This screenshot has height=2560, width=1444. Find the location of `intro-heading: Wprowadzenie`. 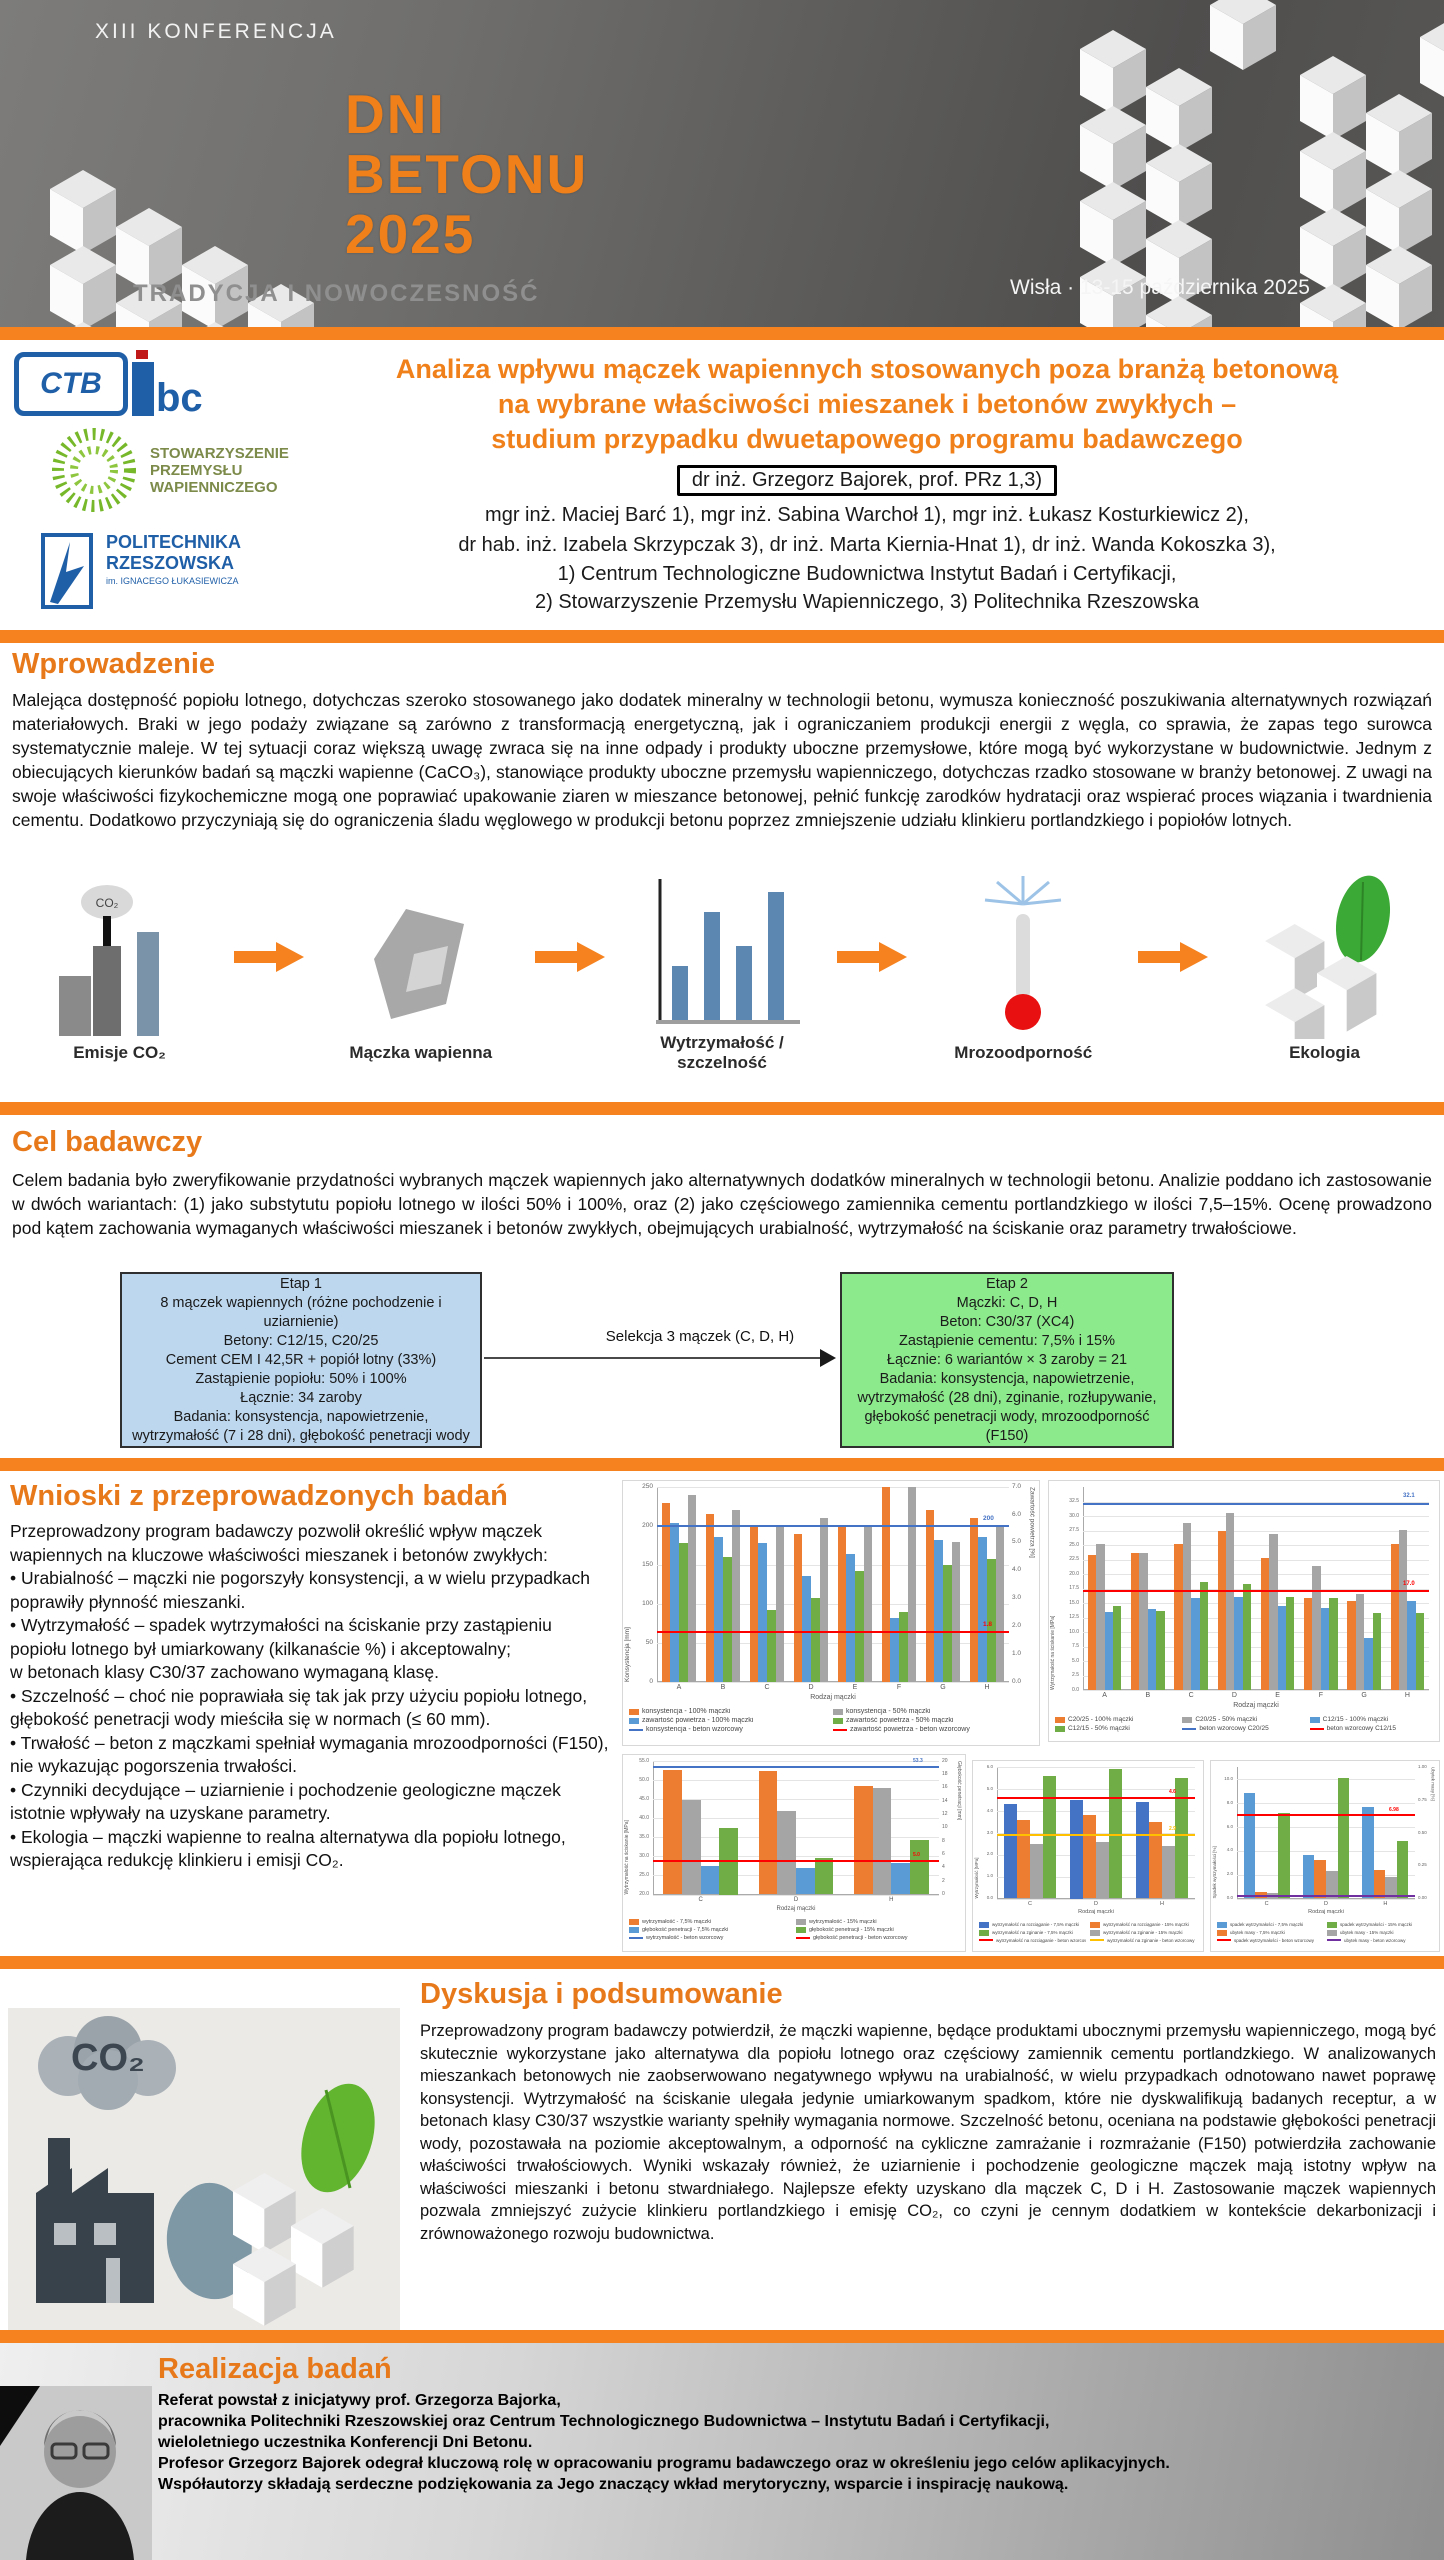

intro-heading: Wprowadzenie is located at coordinates (114, 664).